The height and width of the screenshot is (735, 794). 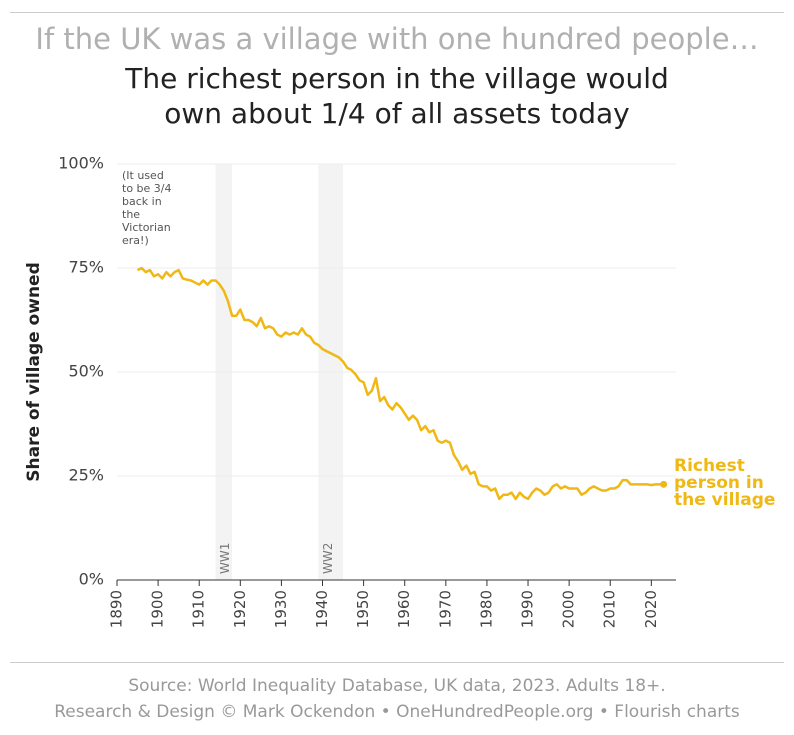 What do you see at coordinates (143, 175) in the screenshot?
I see `annotation: (It used` at bounding box center [143, 175].